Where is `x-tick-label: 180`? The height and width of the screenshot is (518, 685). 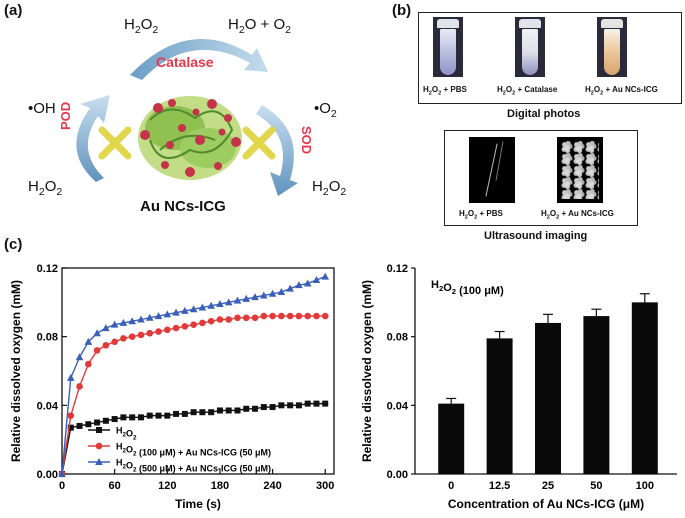
x-tick-label: 180 is located at coordinates (220, 486).